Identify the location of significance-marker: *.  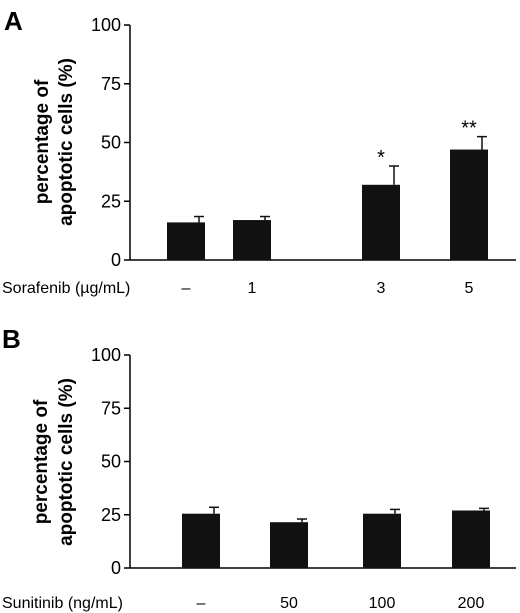
(381, 158).